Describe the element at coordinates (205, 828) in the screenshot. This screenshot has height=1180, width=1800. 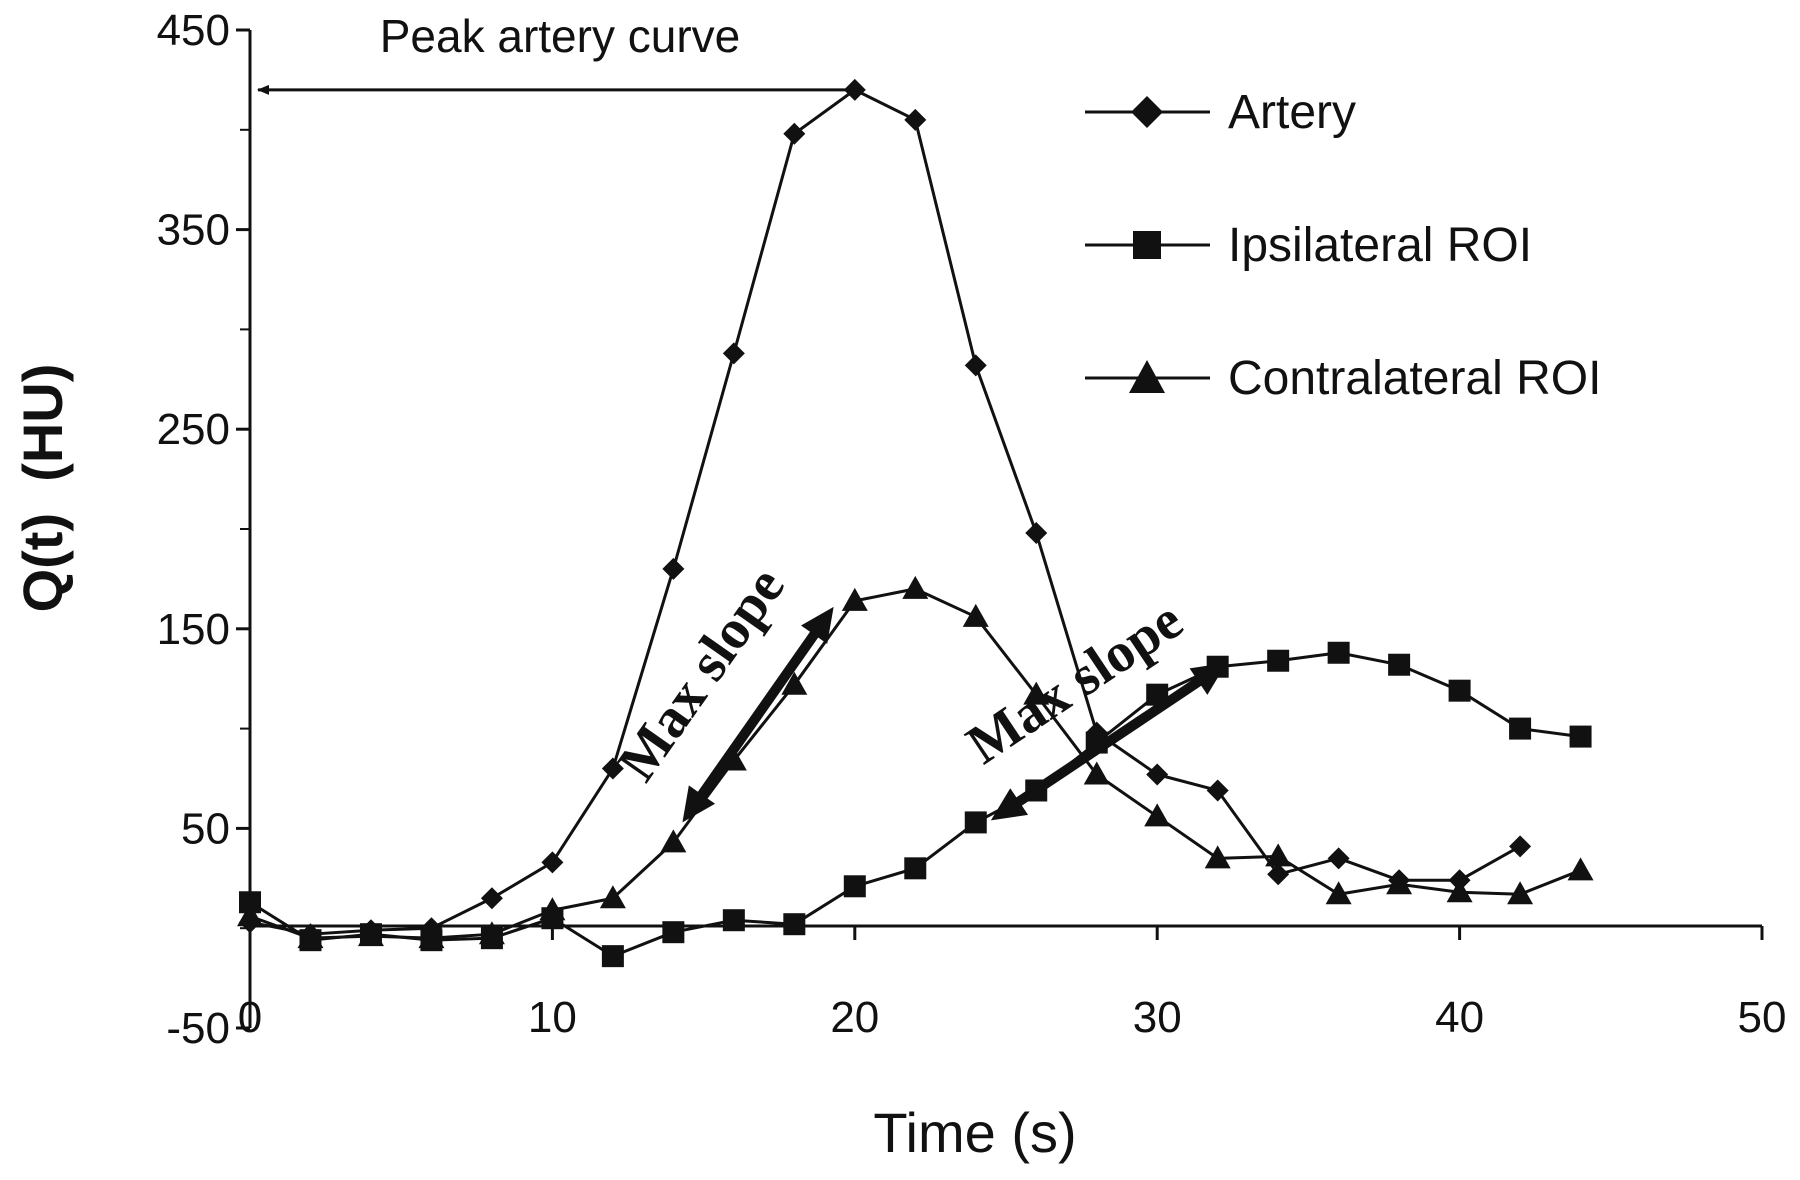
I see `y-tick-label: 50` at that location.